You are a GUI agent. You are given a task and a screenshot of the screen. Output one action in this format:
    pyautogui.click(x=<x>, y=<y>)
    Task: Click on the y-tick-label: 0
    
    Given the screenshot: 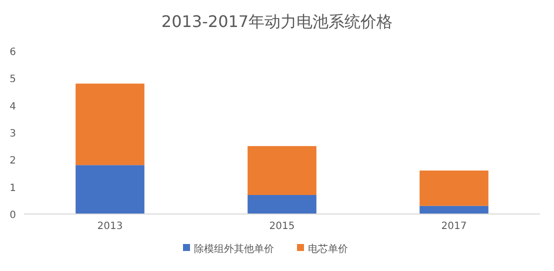 What is the action you would take?
    pyautogui.click(x=13, y=215)
    